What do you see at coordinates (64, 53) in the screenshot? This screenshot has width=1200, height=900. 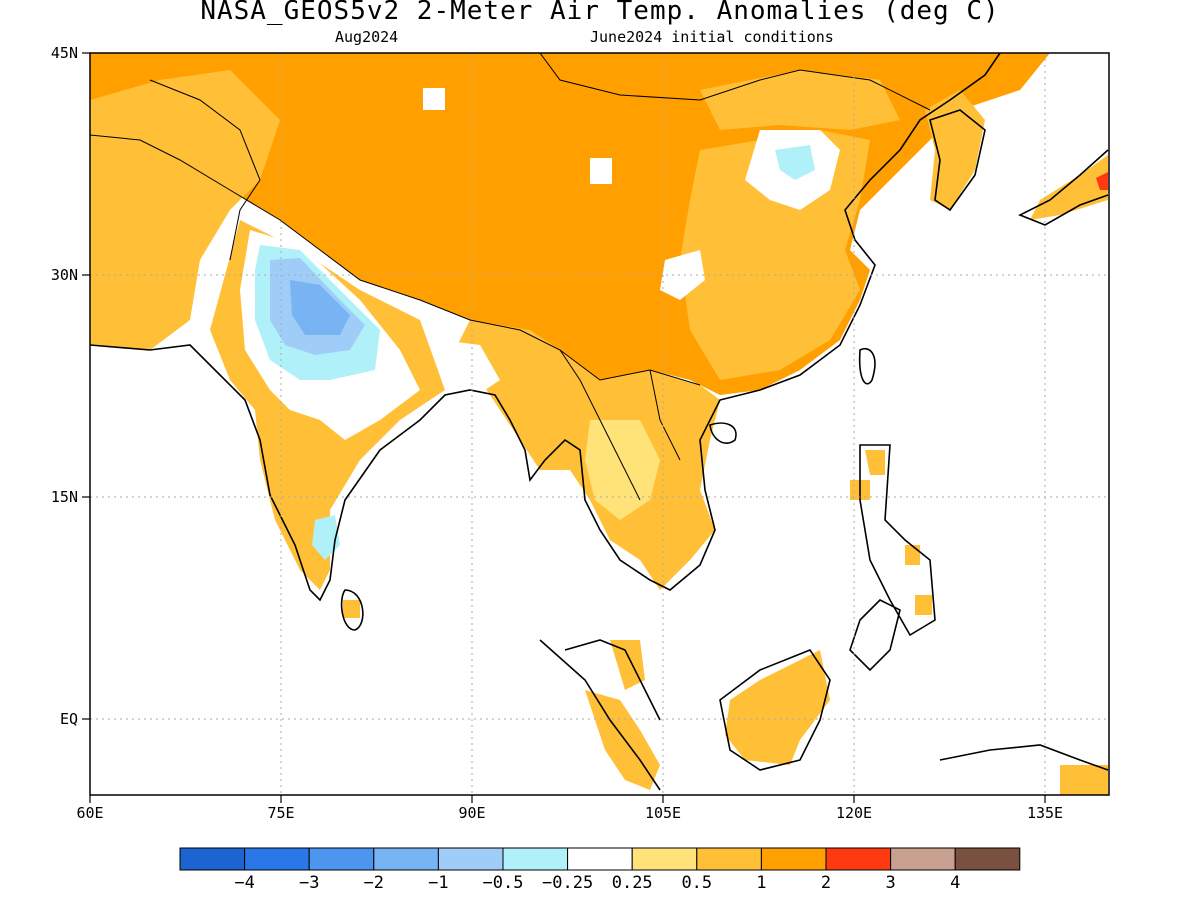 I see `y-tick-45n: 45N` at bounding box center [64, 53].